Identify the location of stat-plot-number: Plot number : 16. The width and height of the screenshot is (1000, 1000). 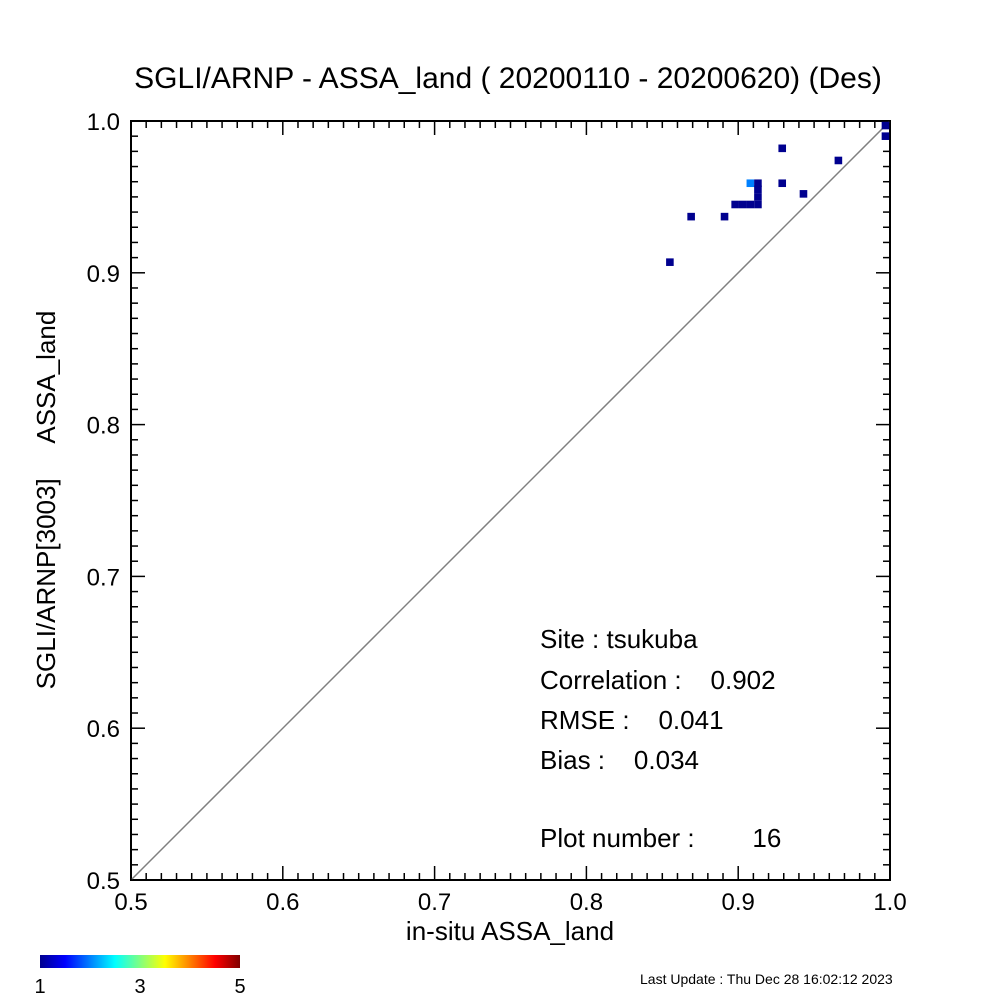
(660, 838).